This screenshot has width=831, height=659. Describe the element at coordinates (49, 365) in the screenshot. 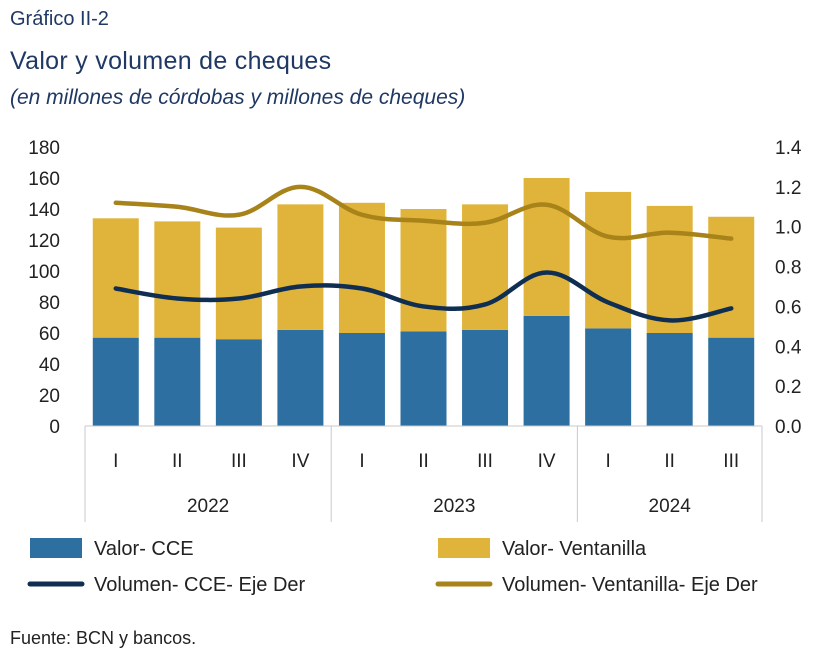

I see `y-tick-label: 40` at that location.